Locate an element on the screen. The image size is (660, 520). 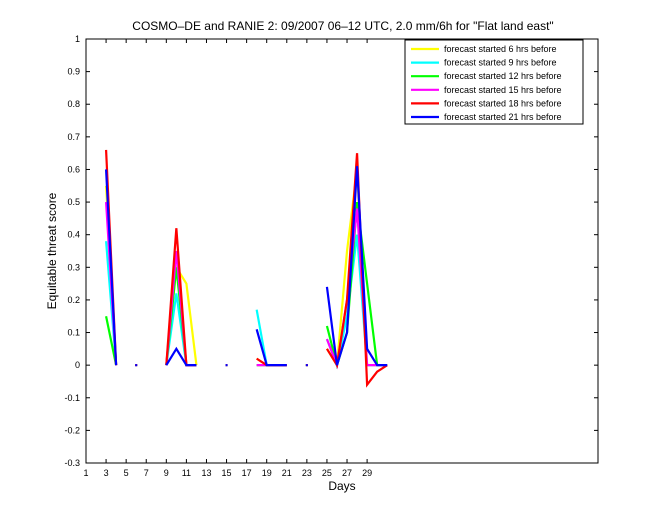
legend-label-1: forecast started 9 hrs before is located at coordinates (500, 63).